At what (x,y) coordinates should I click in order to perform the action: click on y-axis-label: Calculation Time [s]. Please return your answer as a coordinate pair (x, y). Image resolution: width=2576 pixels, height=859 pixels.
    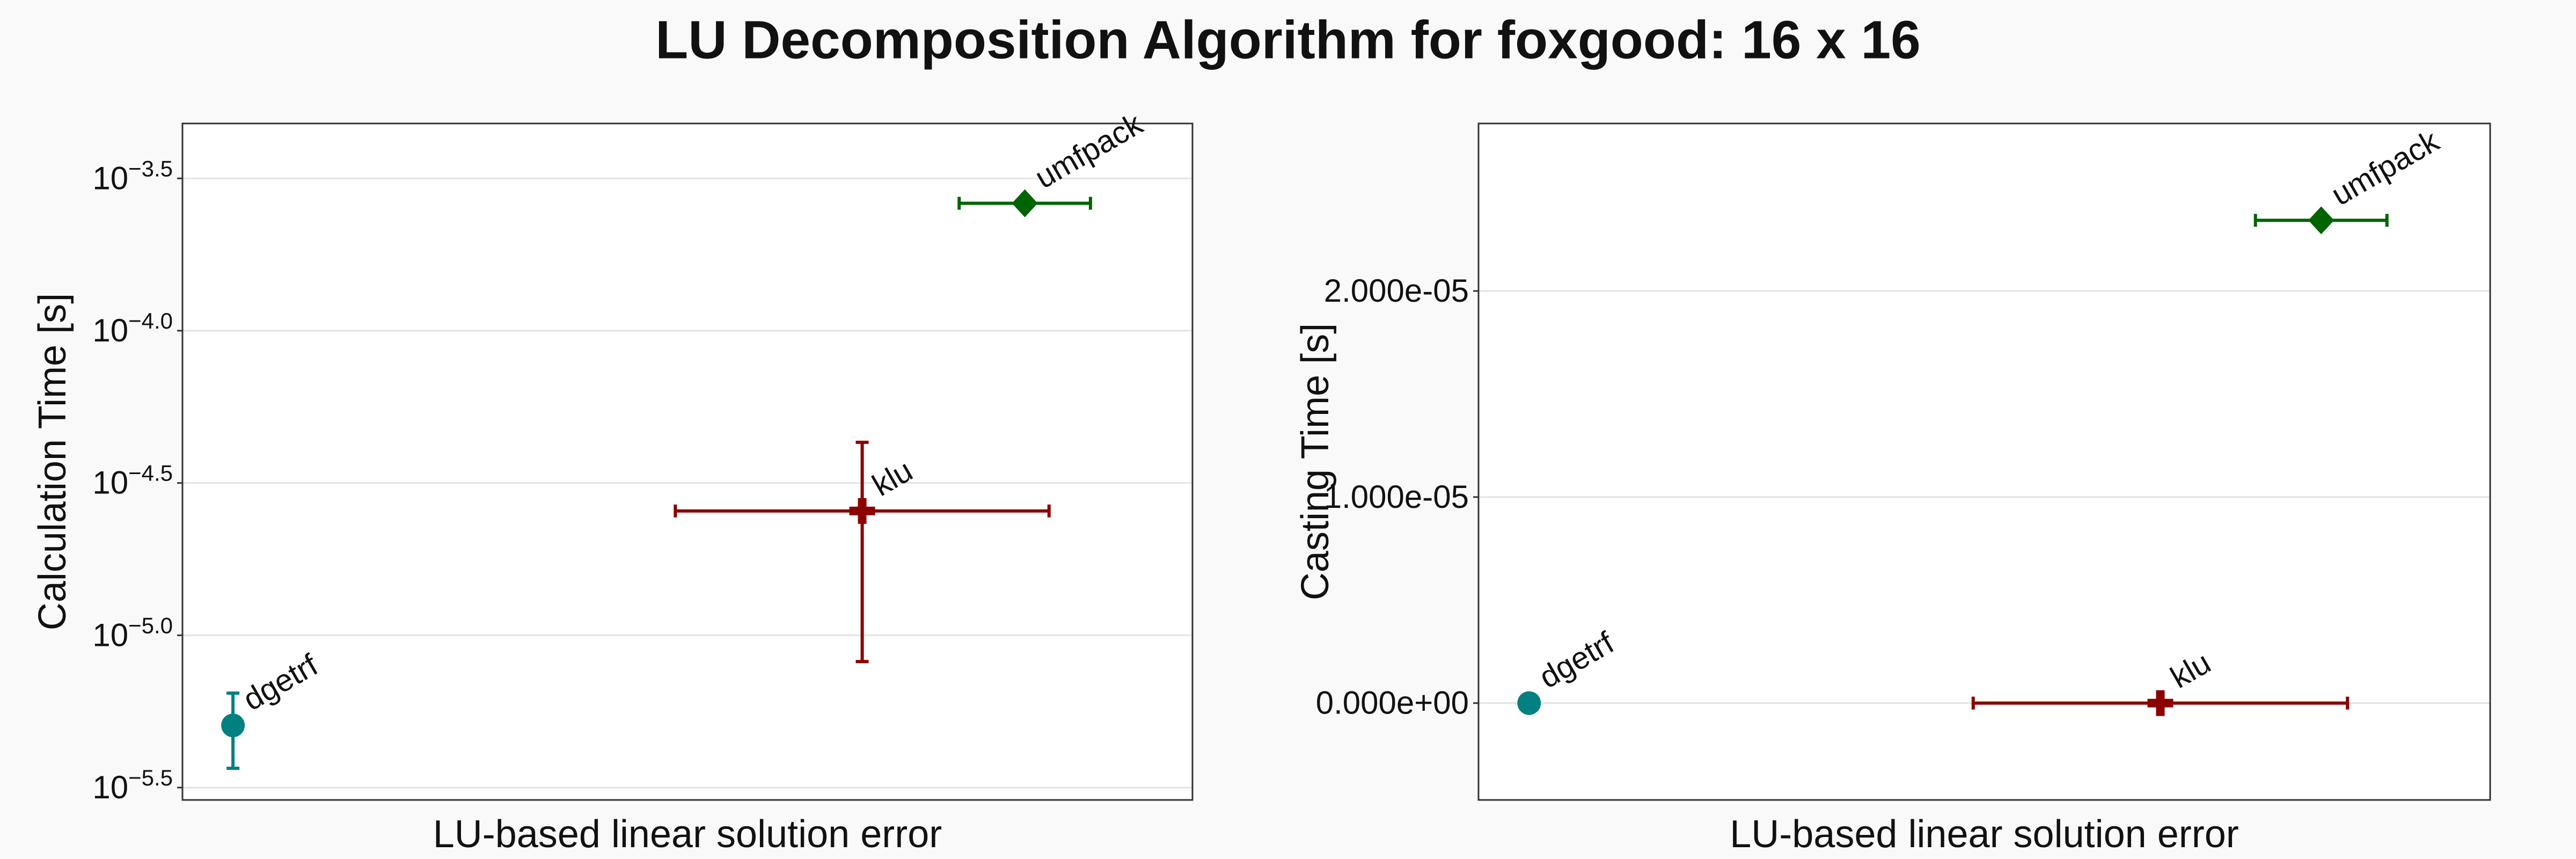
    Looking at the image, I should click on (52, 461).